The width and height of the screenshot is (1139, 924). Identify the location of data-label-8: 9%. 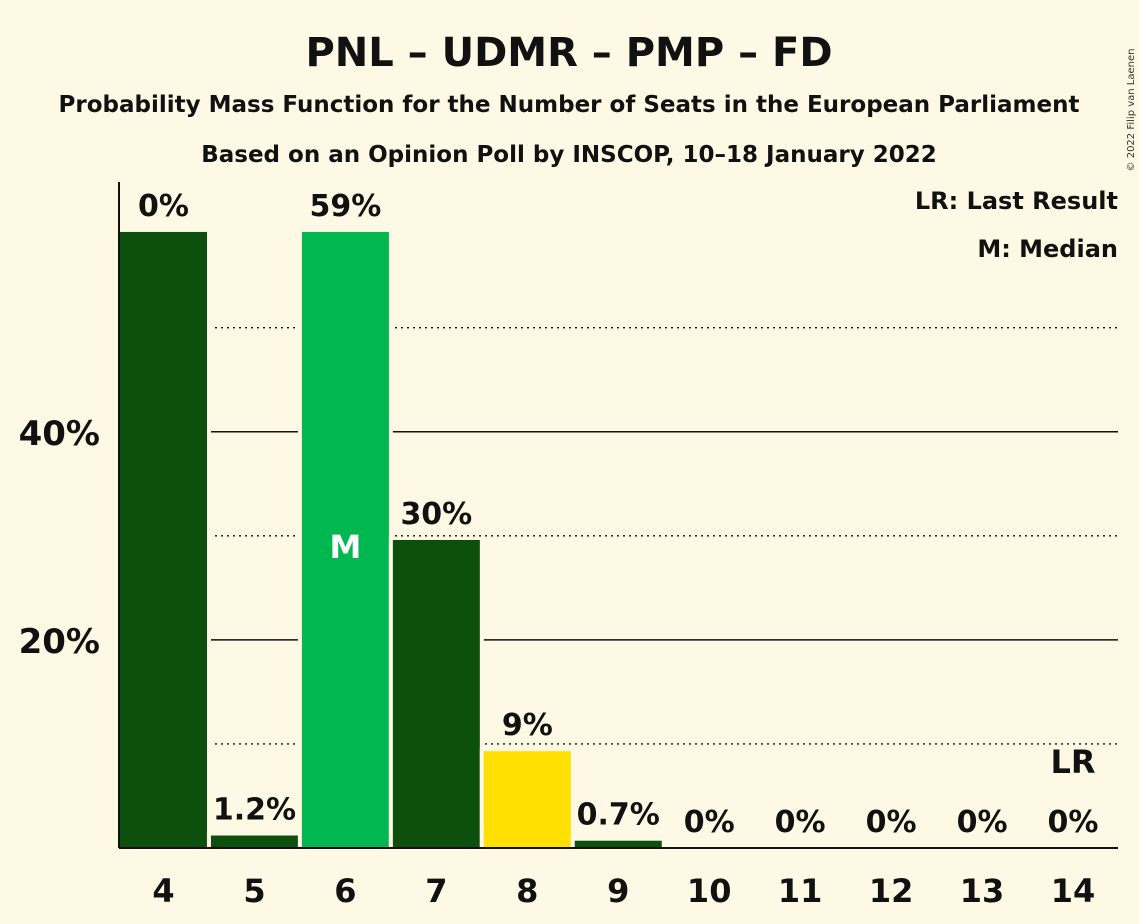
(527, 725).